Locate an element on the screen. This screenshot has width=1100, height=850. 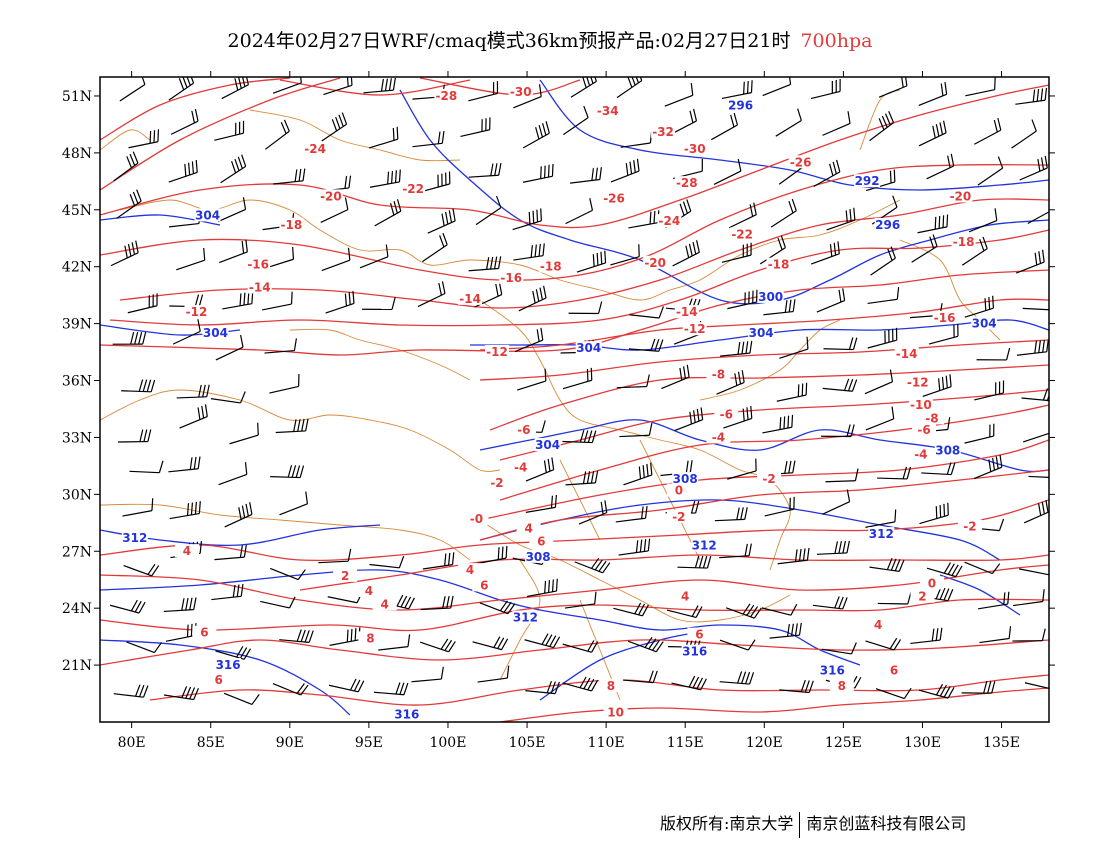
lat-tick-label: 24N is located at coordinates (77, 609).